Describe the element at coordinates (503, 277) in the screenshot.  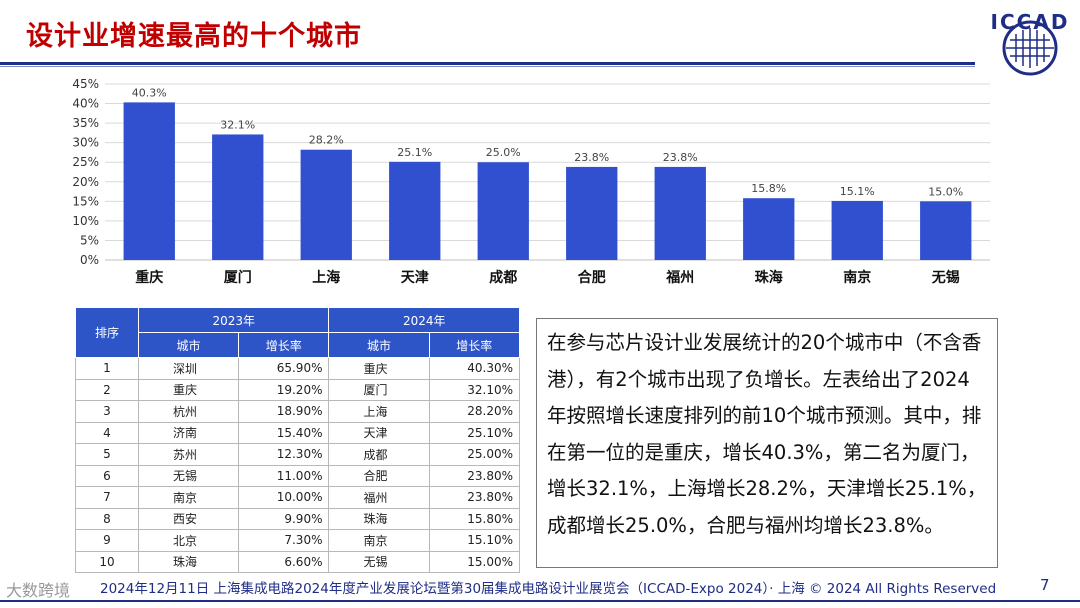
I see `x-tick-label: 成都` at that location.